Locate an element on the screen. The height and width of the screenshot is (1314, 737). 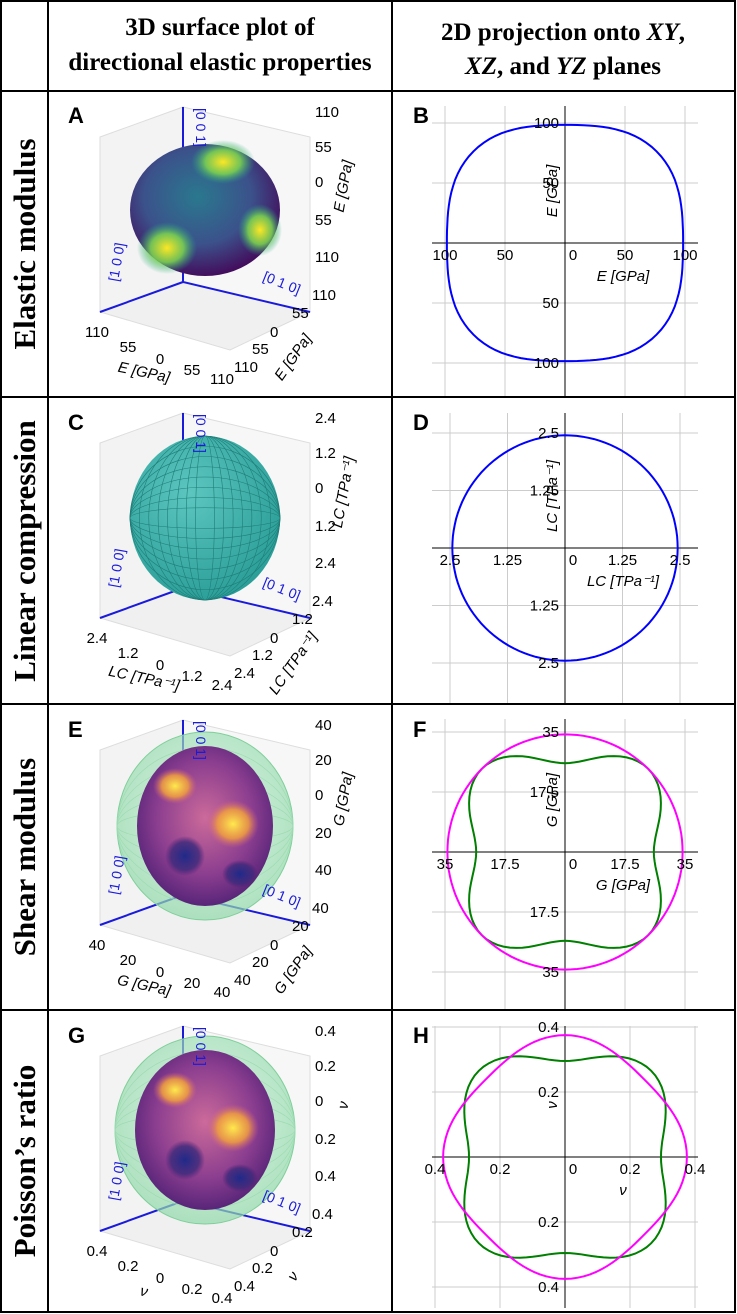
y-axis-label: LC [TPa⁻¹] is located at coordinates (552, 495).